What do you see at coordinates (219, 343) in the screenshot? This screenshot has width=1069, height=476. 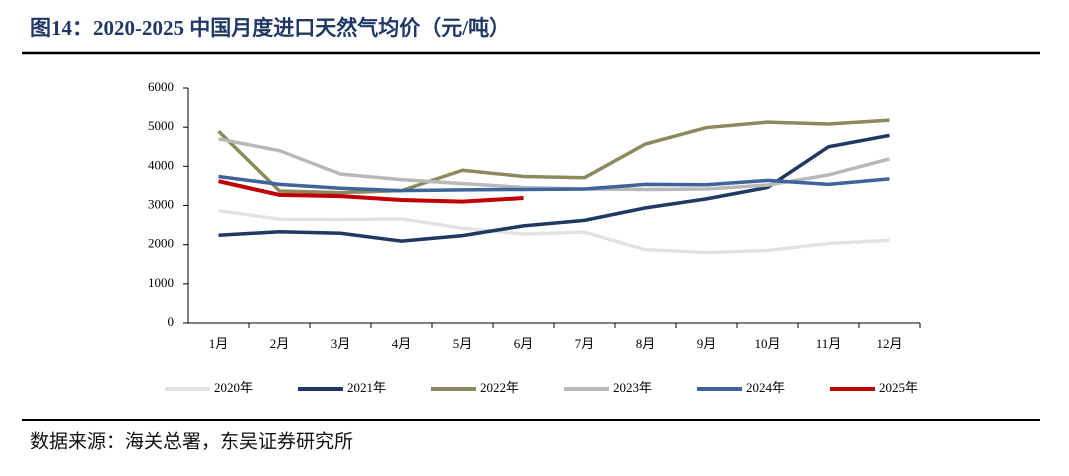 I see `x-tick-label: 1月` at bounding box center [219, 343].